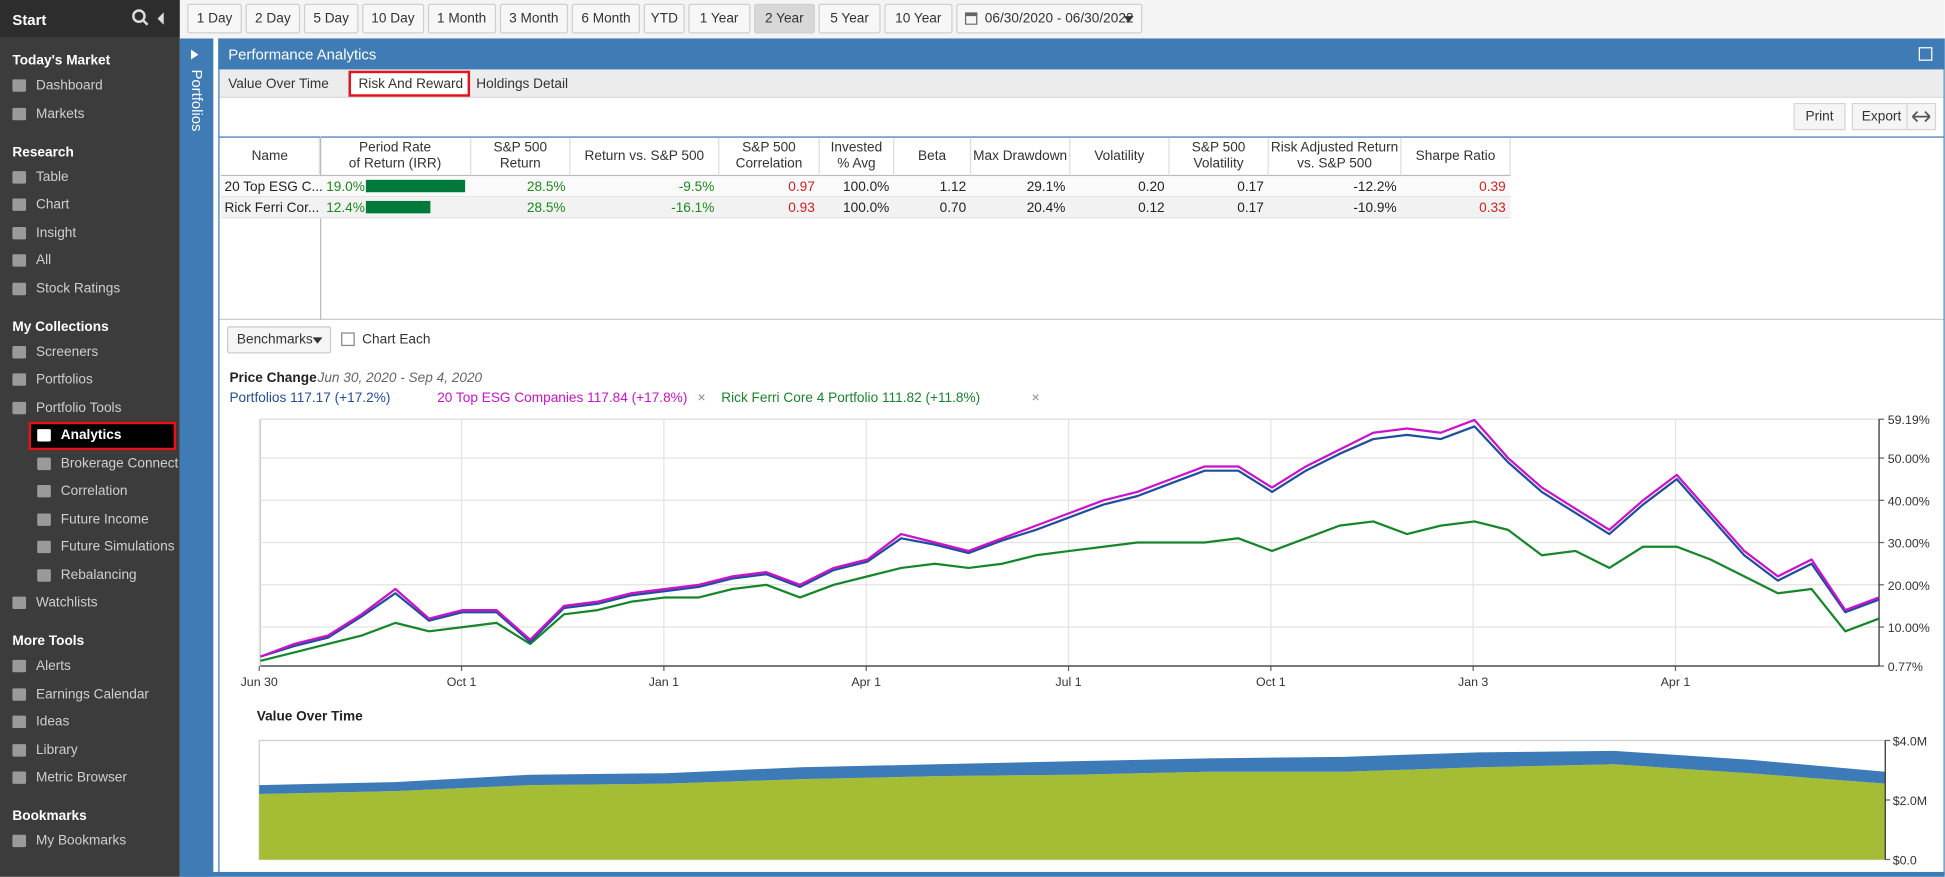 The width and height of the screenshot is (1945, 877). What do you see at coordinates (78, 288) in the screenshot?
I see `nav-item: Stock Ratings` at bounding box center [78, 288].